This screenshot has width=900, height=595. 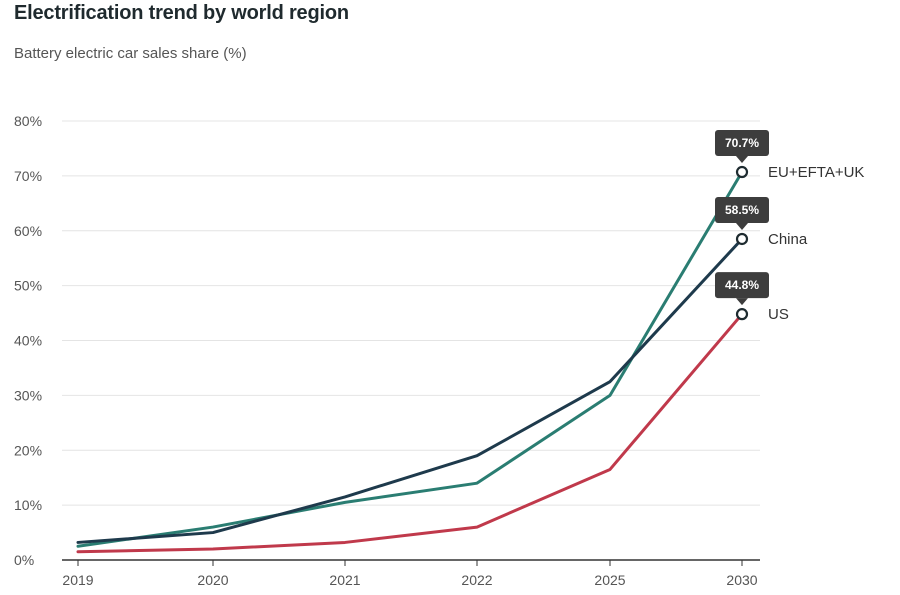 What do you see at coordinates (77, 580) in the screenshot?
I see `x-tick-label: 2019` at bounding box center [77, 580].